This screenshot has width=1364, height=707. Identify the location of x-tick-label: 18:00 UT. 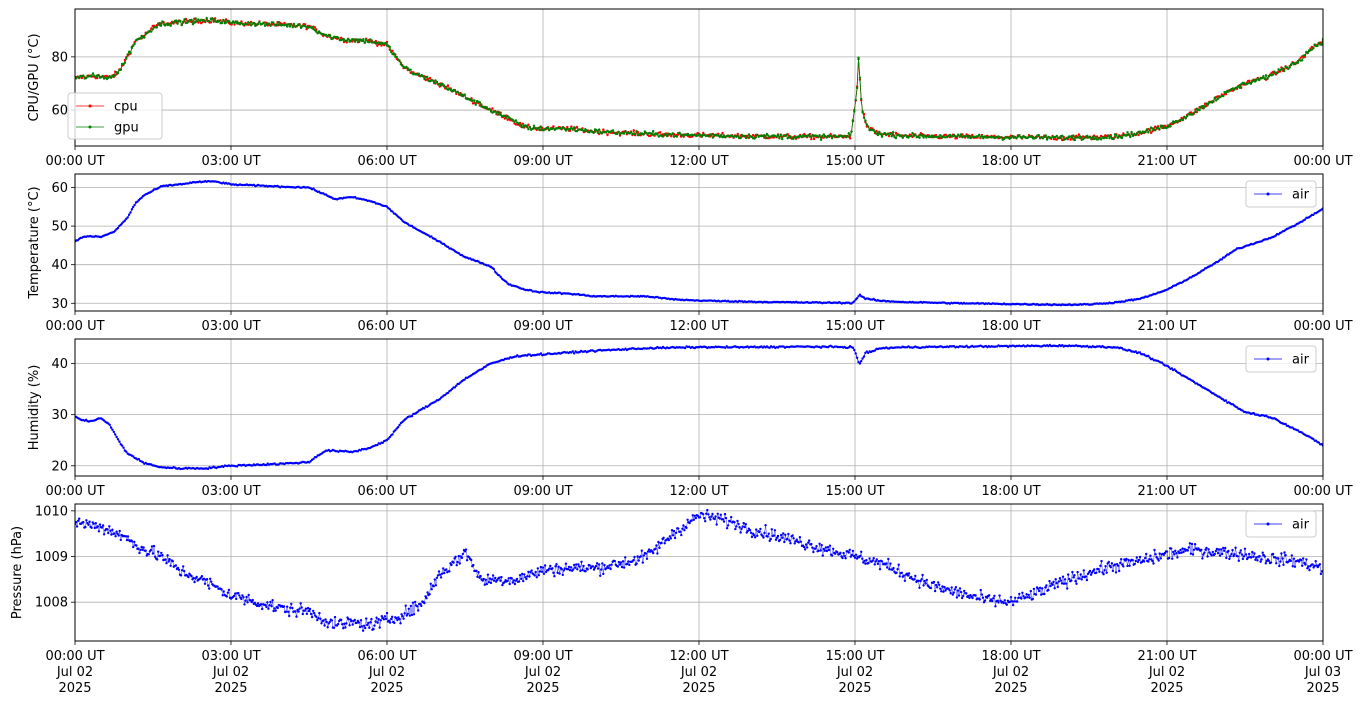
(1010, 656).